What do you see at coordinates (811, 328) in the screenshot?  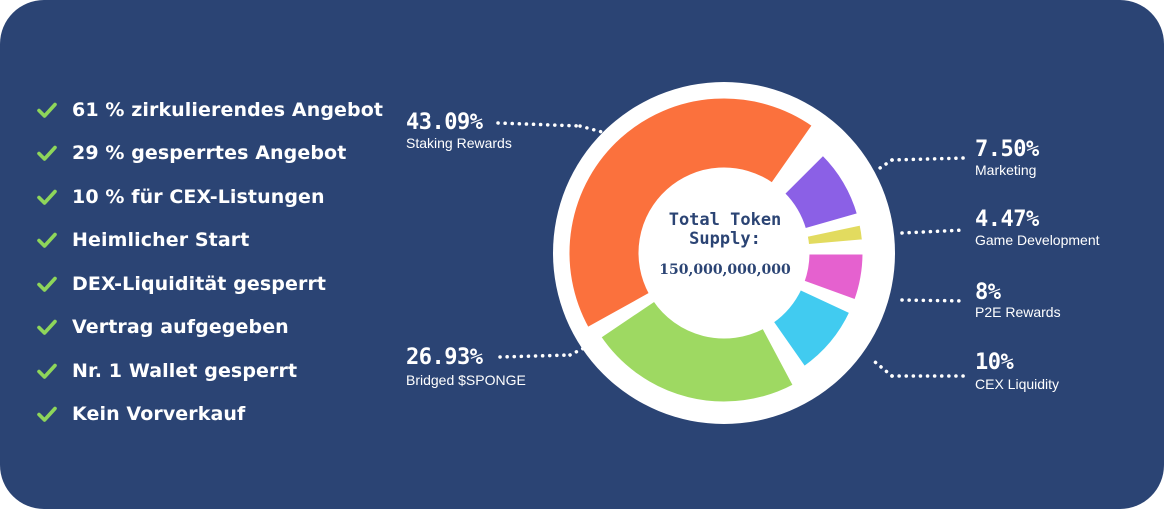 I see `slice-cex-liquidity` at bounding box center [811, 328].